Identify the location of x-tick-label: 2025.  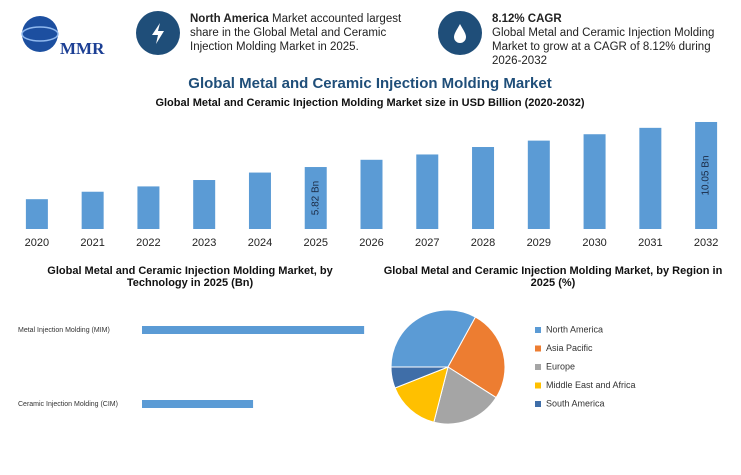
(315, 243).